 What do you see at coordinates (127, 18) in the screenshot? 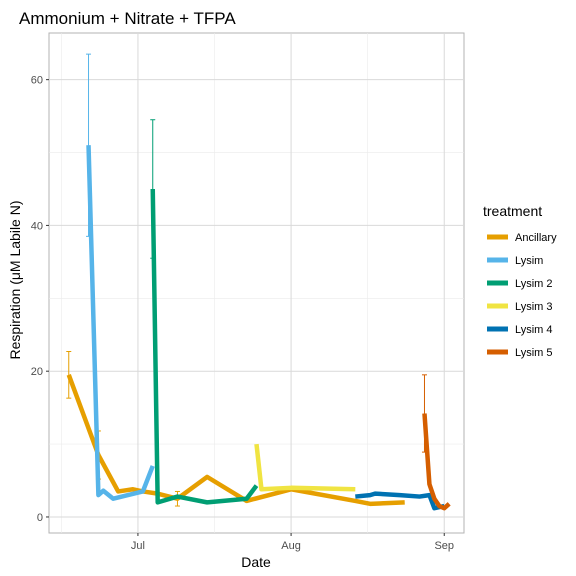
I see `chart-title: Ammonium + Nitrate + TFPA` at bounding box center [127, 18].